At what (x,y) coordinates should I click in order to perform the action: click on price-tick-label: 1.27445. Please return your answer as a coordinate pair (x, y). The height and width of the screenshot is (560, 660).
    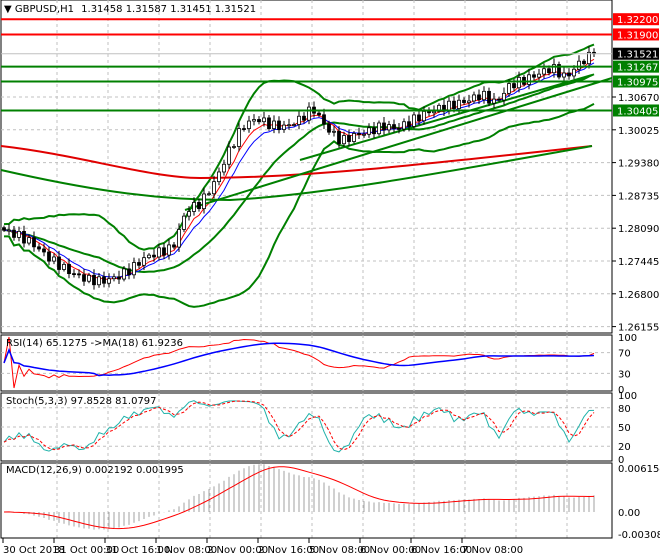
    Looking at the image, I should click on (638, 262).